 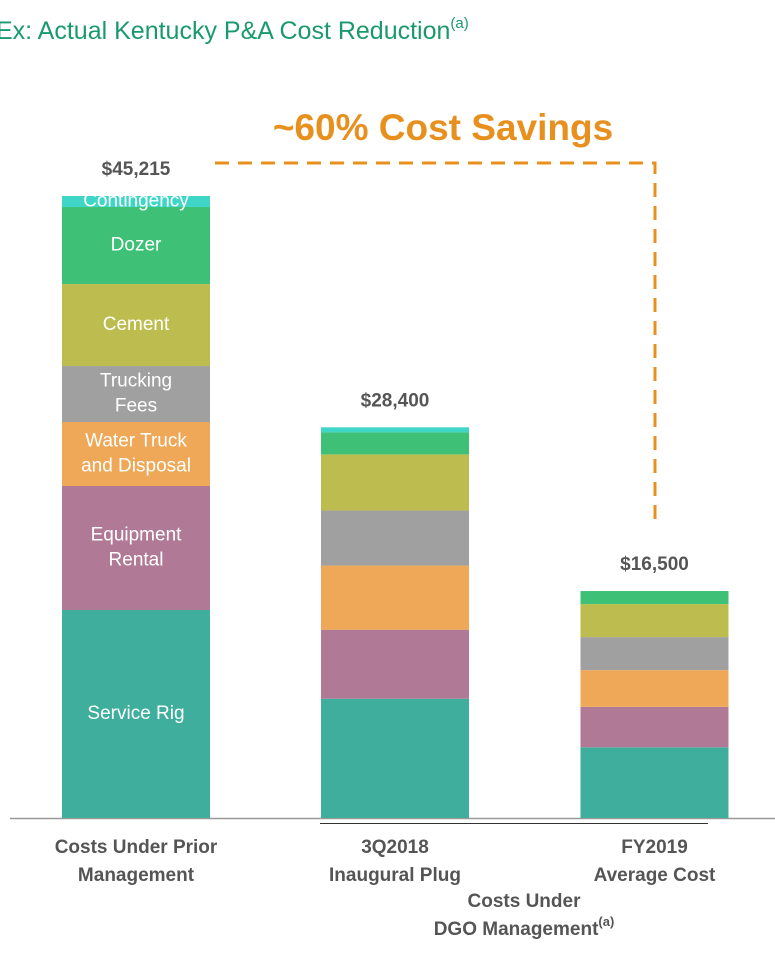 I want to click on category-label-line: Management, so click(x=136, y=875).